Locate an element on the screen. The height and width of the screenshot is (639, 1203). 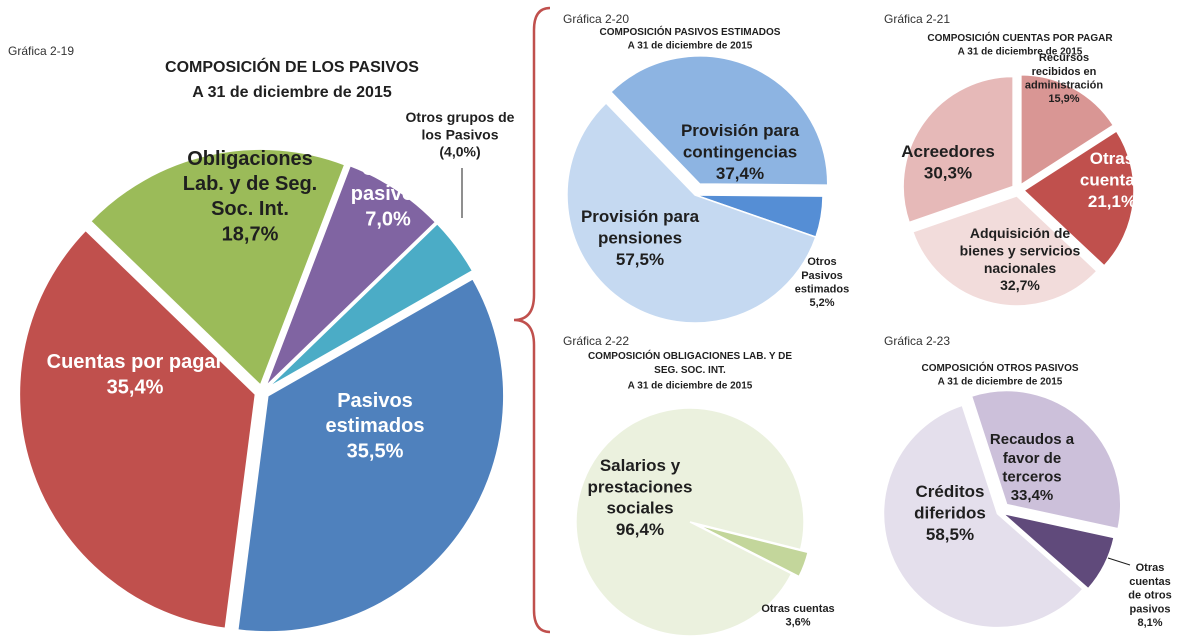
value-label: 32,7% is located at coordinates (1020, 285).